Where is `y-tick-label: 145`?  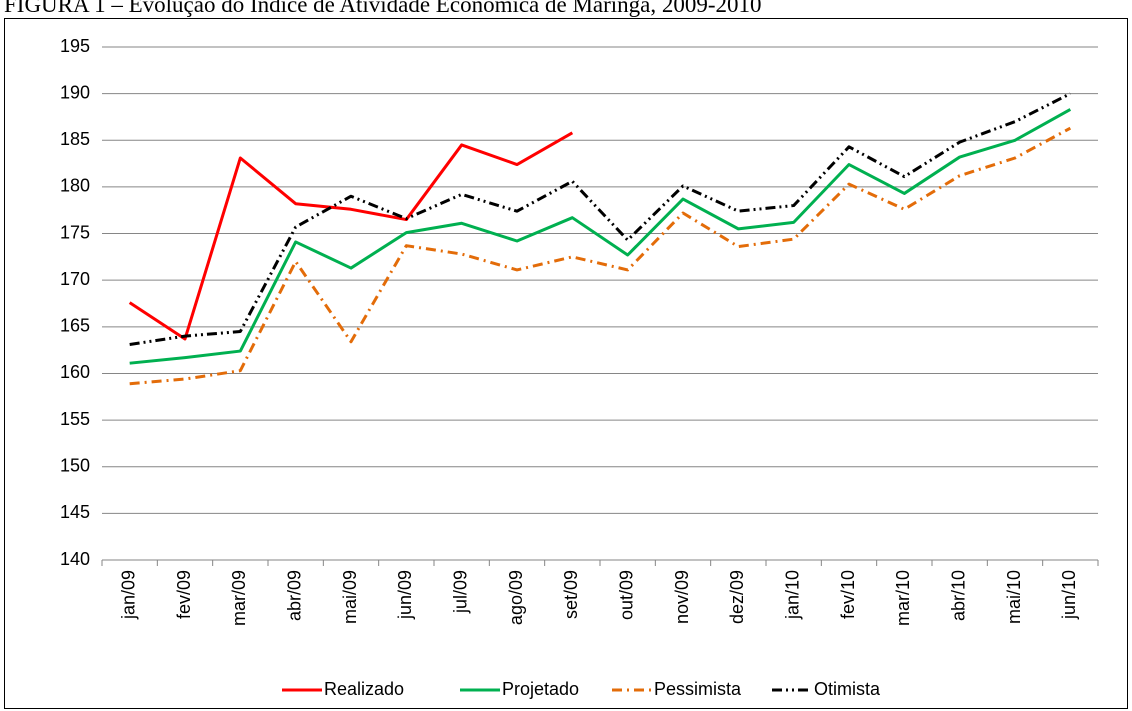 y-tick-label: 145 is located at coordinates (75, 512).